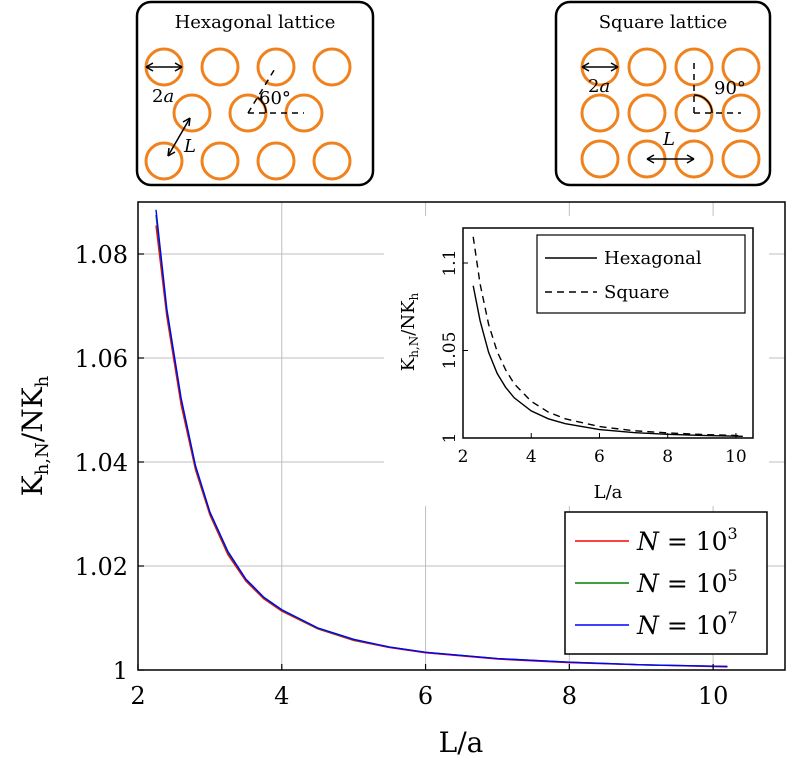  Describe the element at coordinates (687, 582) in the screenshot. I see `legend-label-n1e5: N = 105` at that location.